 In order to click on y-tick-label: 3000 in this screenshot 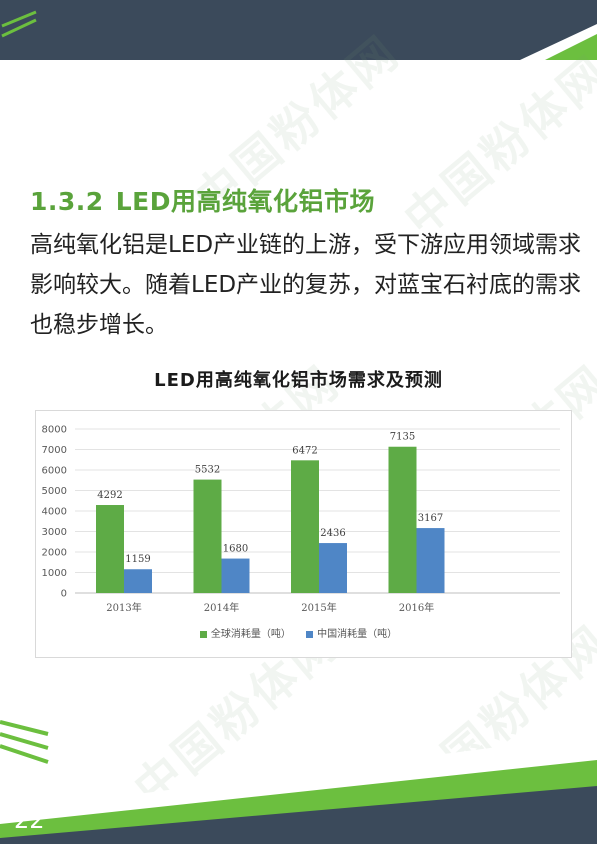, I will do `click(54, 532)`.